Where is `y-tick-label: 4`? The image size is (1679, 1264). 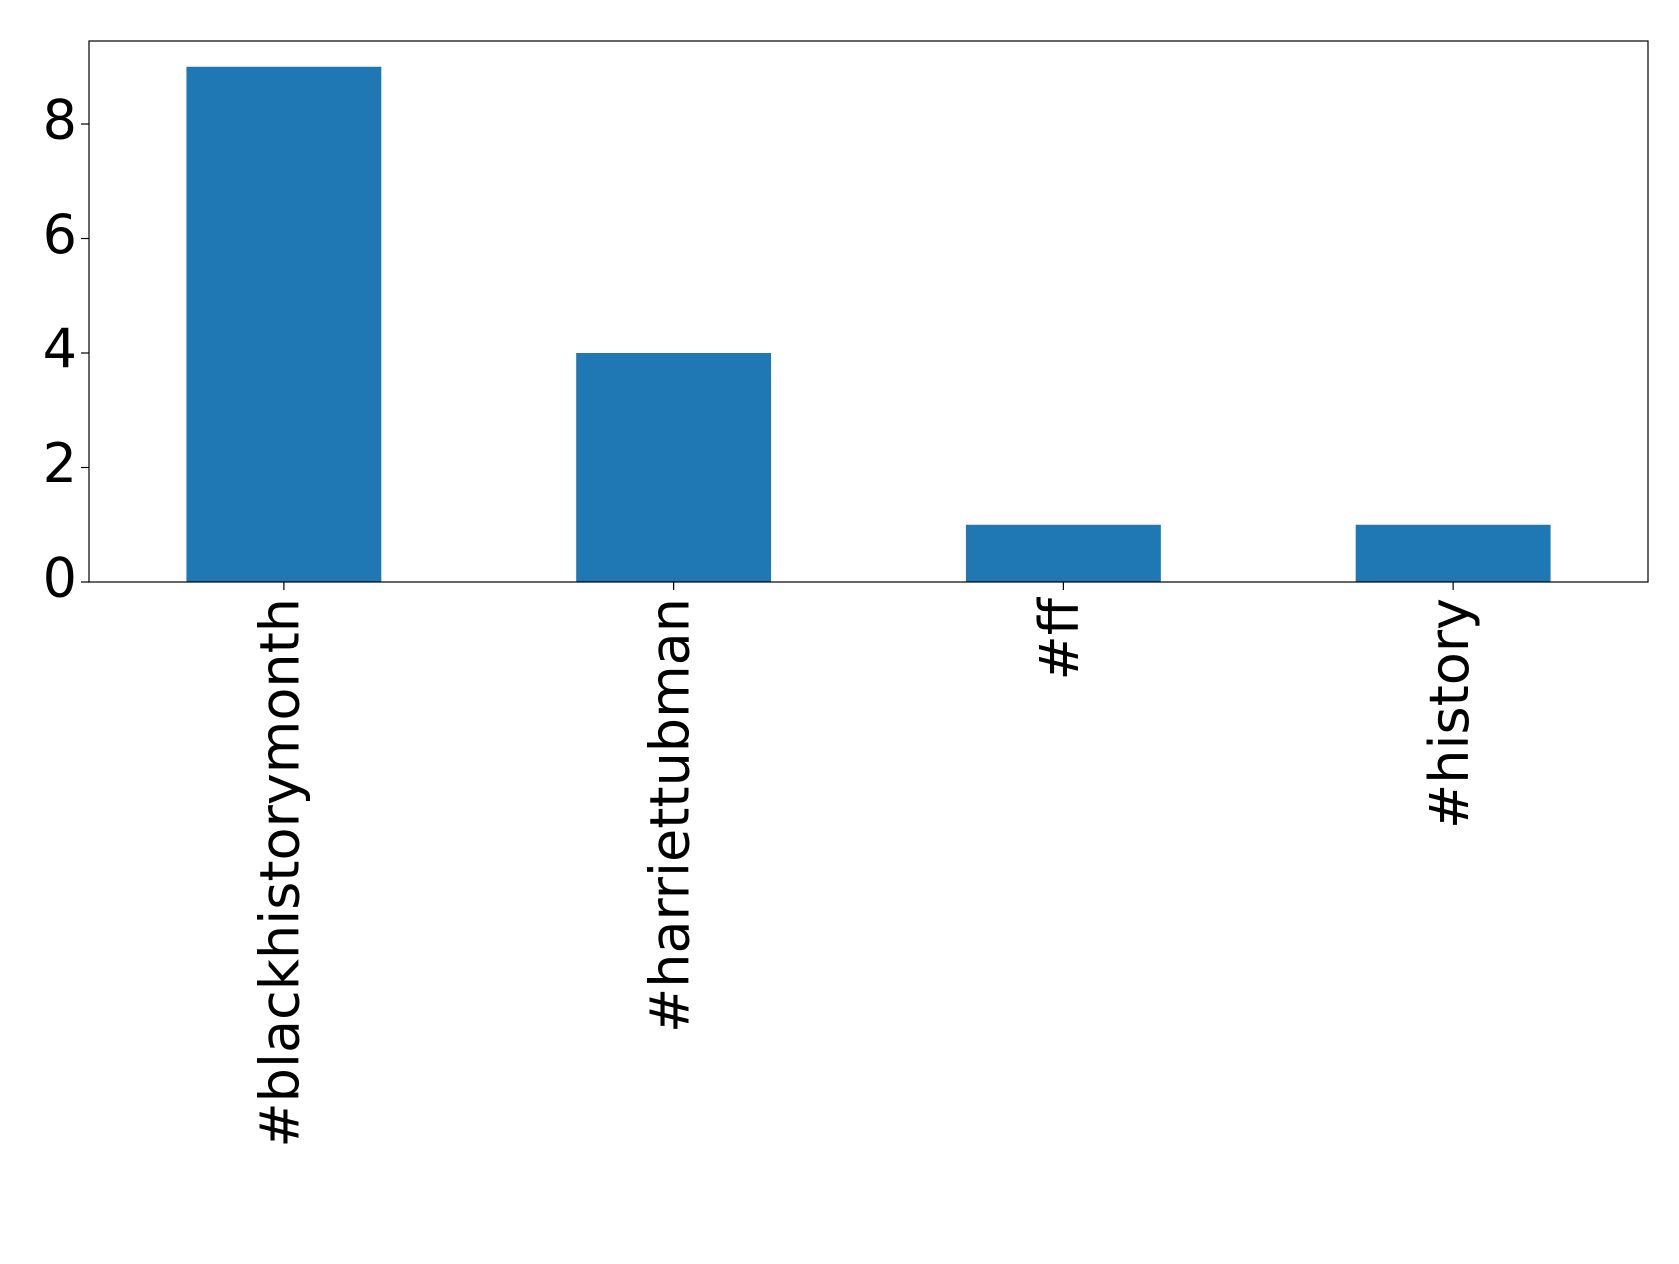
y-tick-label: 4 is located at coordinates (60, 349).